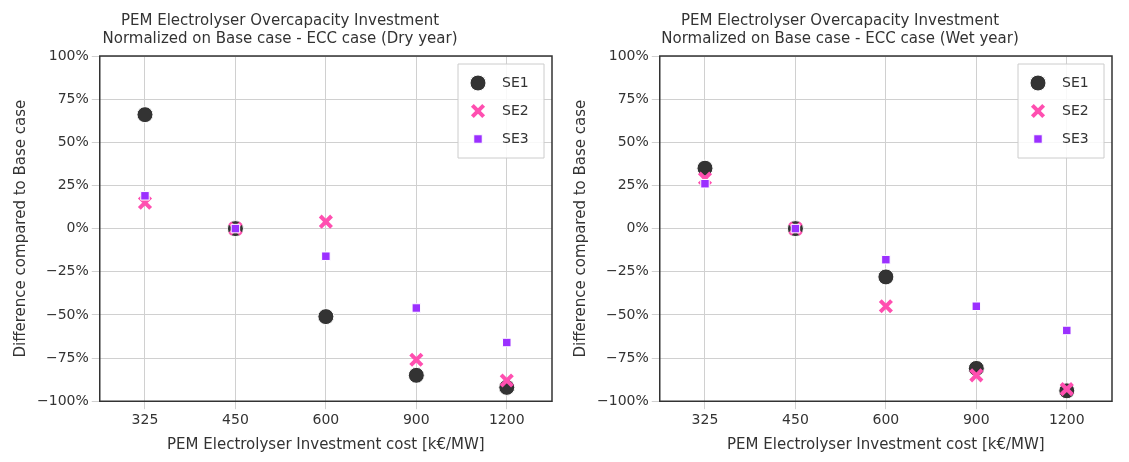 The height and width of the screenshot is (462, 1129). I want to click on chart-subtitle: Normalized on Base case - ECC case (Wet year), so click(840, 37).